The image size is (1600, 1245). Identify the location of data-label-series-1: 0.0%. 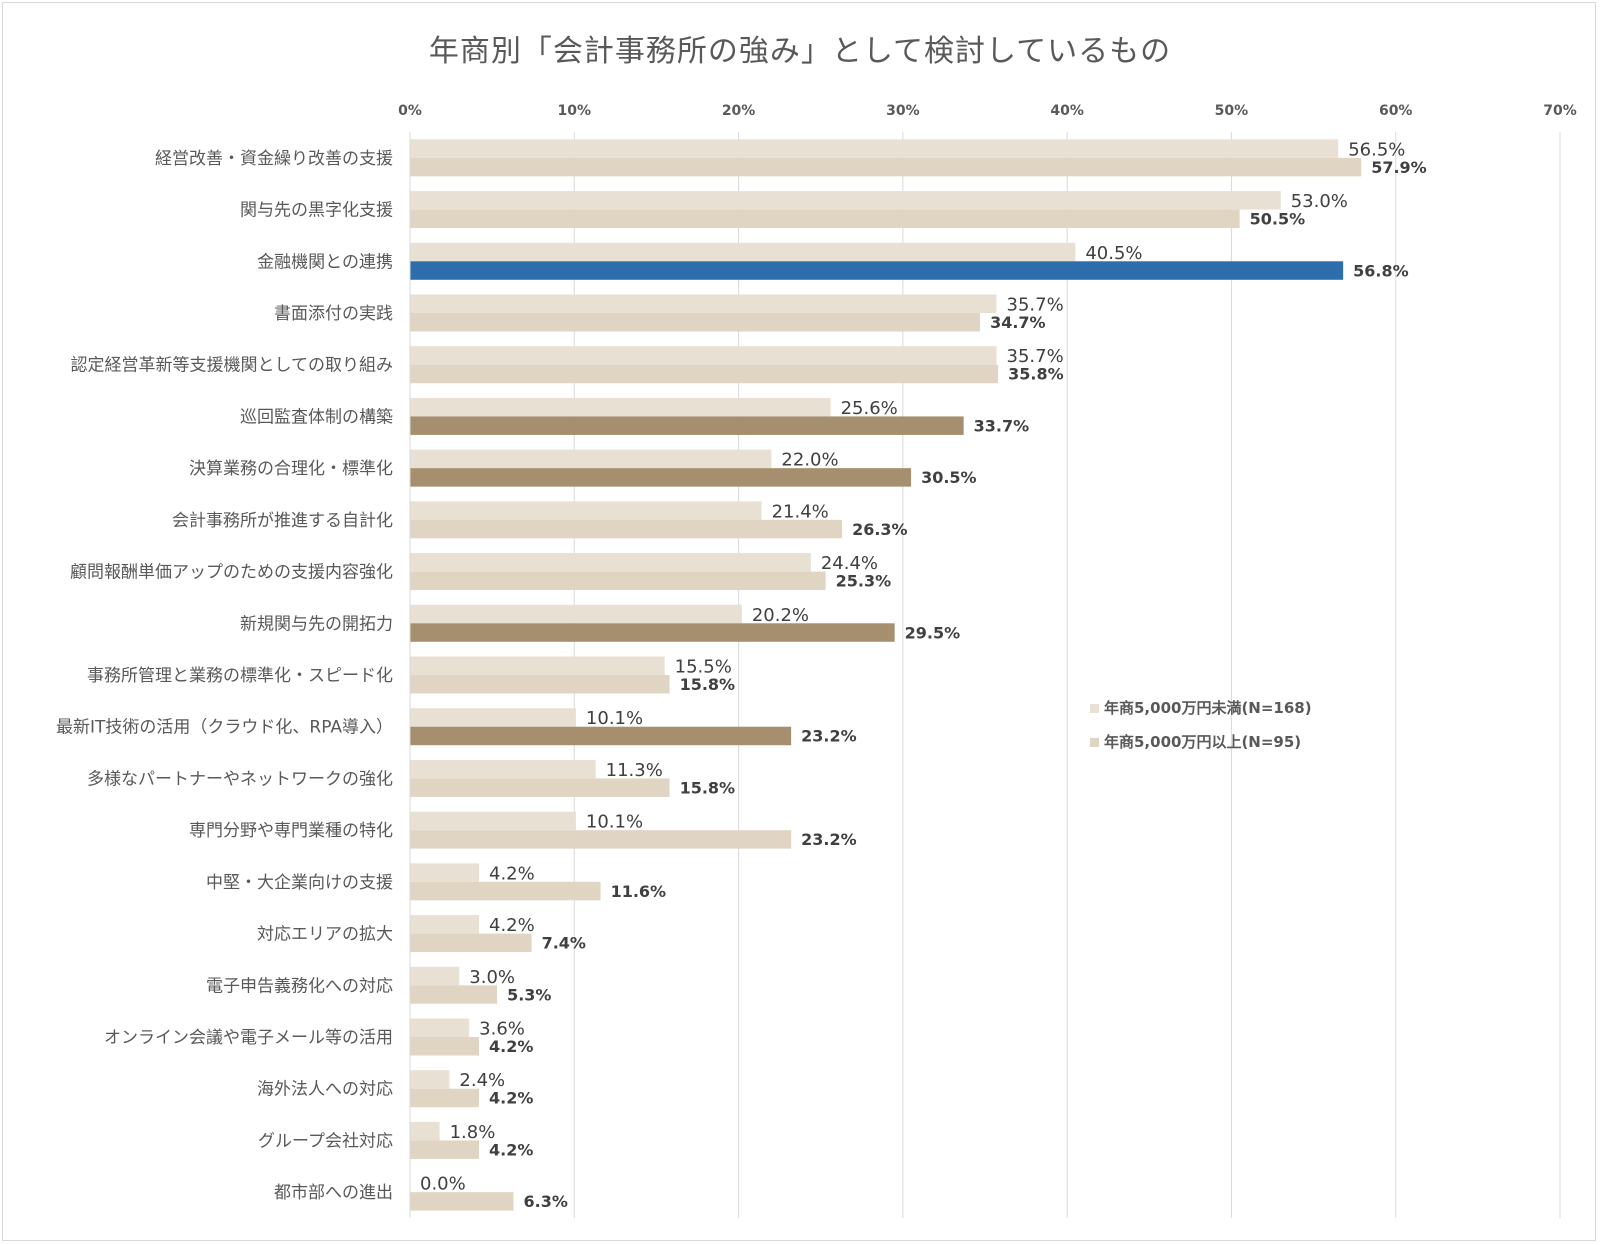
(443, 1184).